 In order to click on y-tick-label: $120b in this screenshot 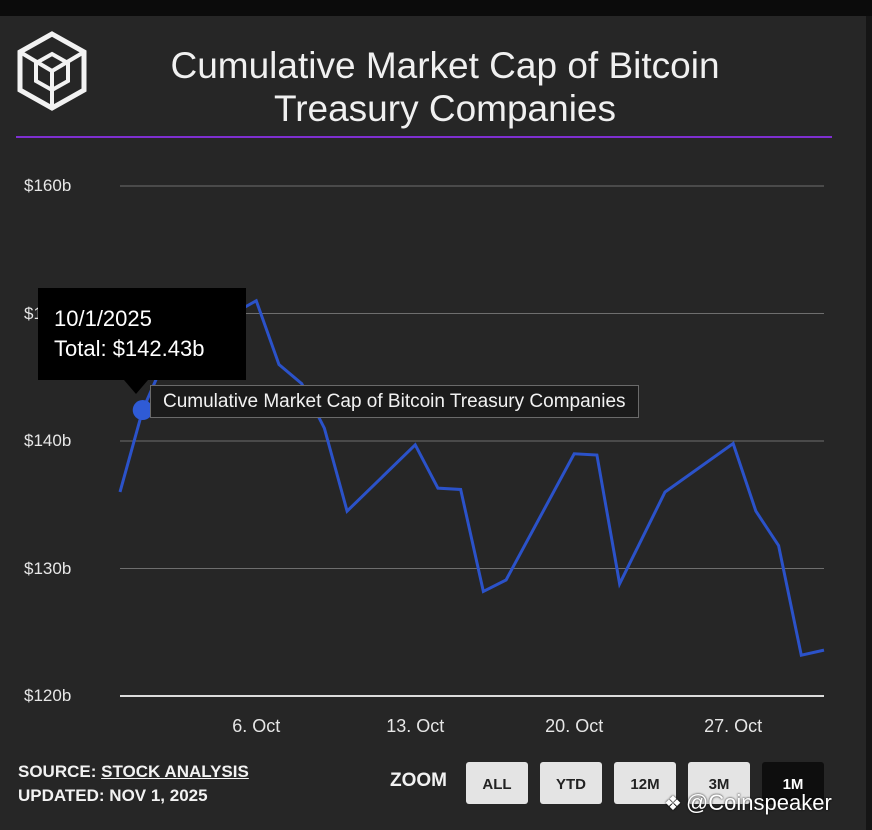, I will do `click(48, 695)`.